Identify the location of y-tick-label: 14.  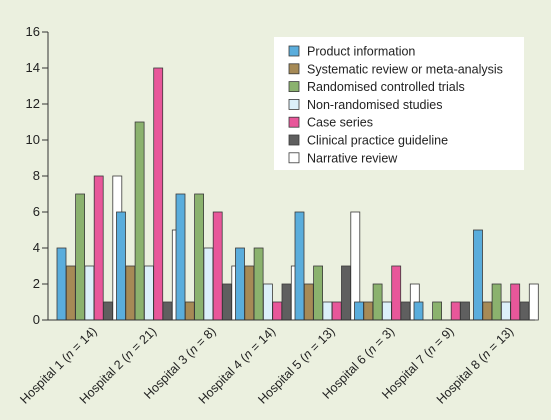
(33, 67).